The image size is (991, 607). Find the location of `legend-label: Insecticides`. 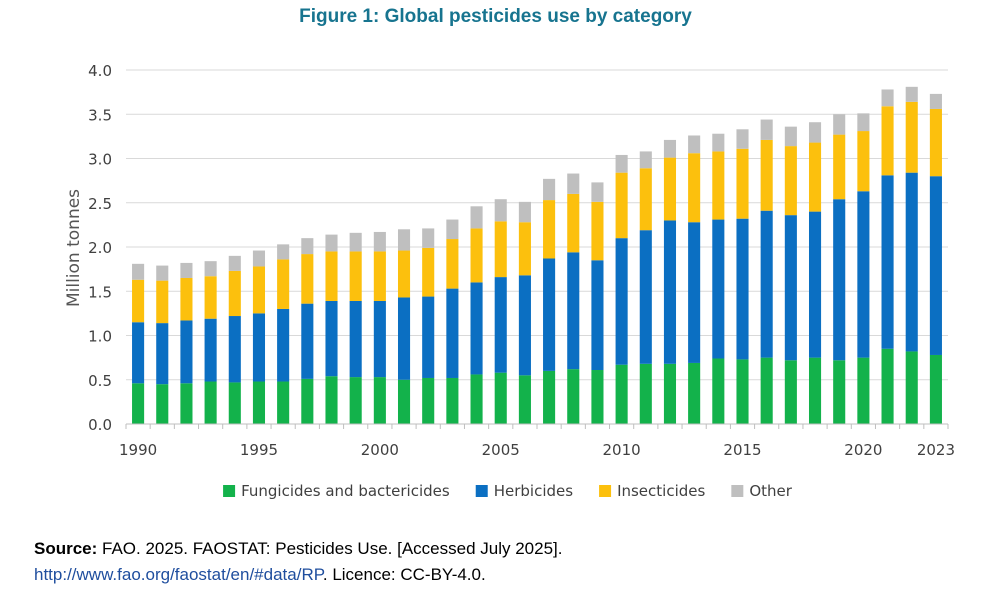

legend-label: Insecticides is located at coordinates (661, 491).